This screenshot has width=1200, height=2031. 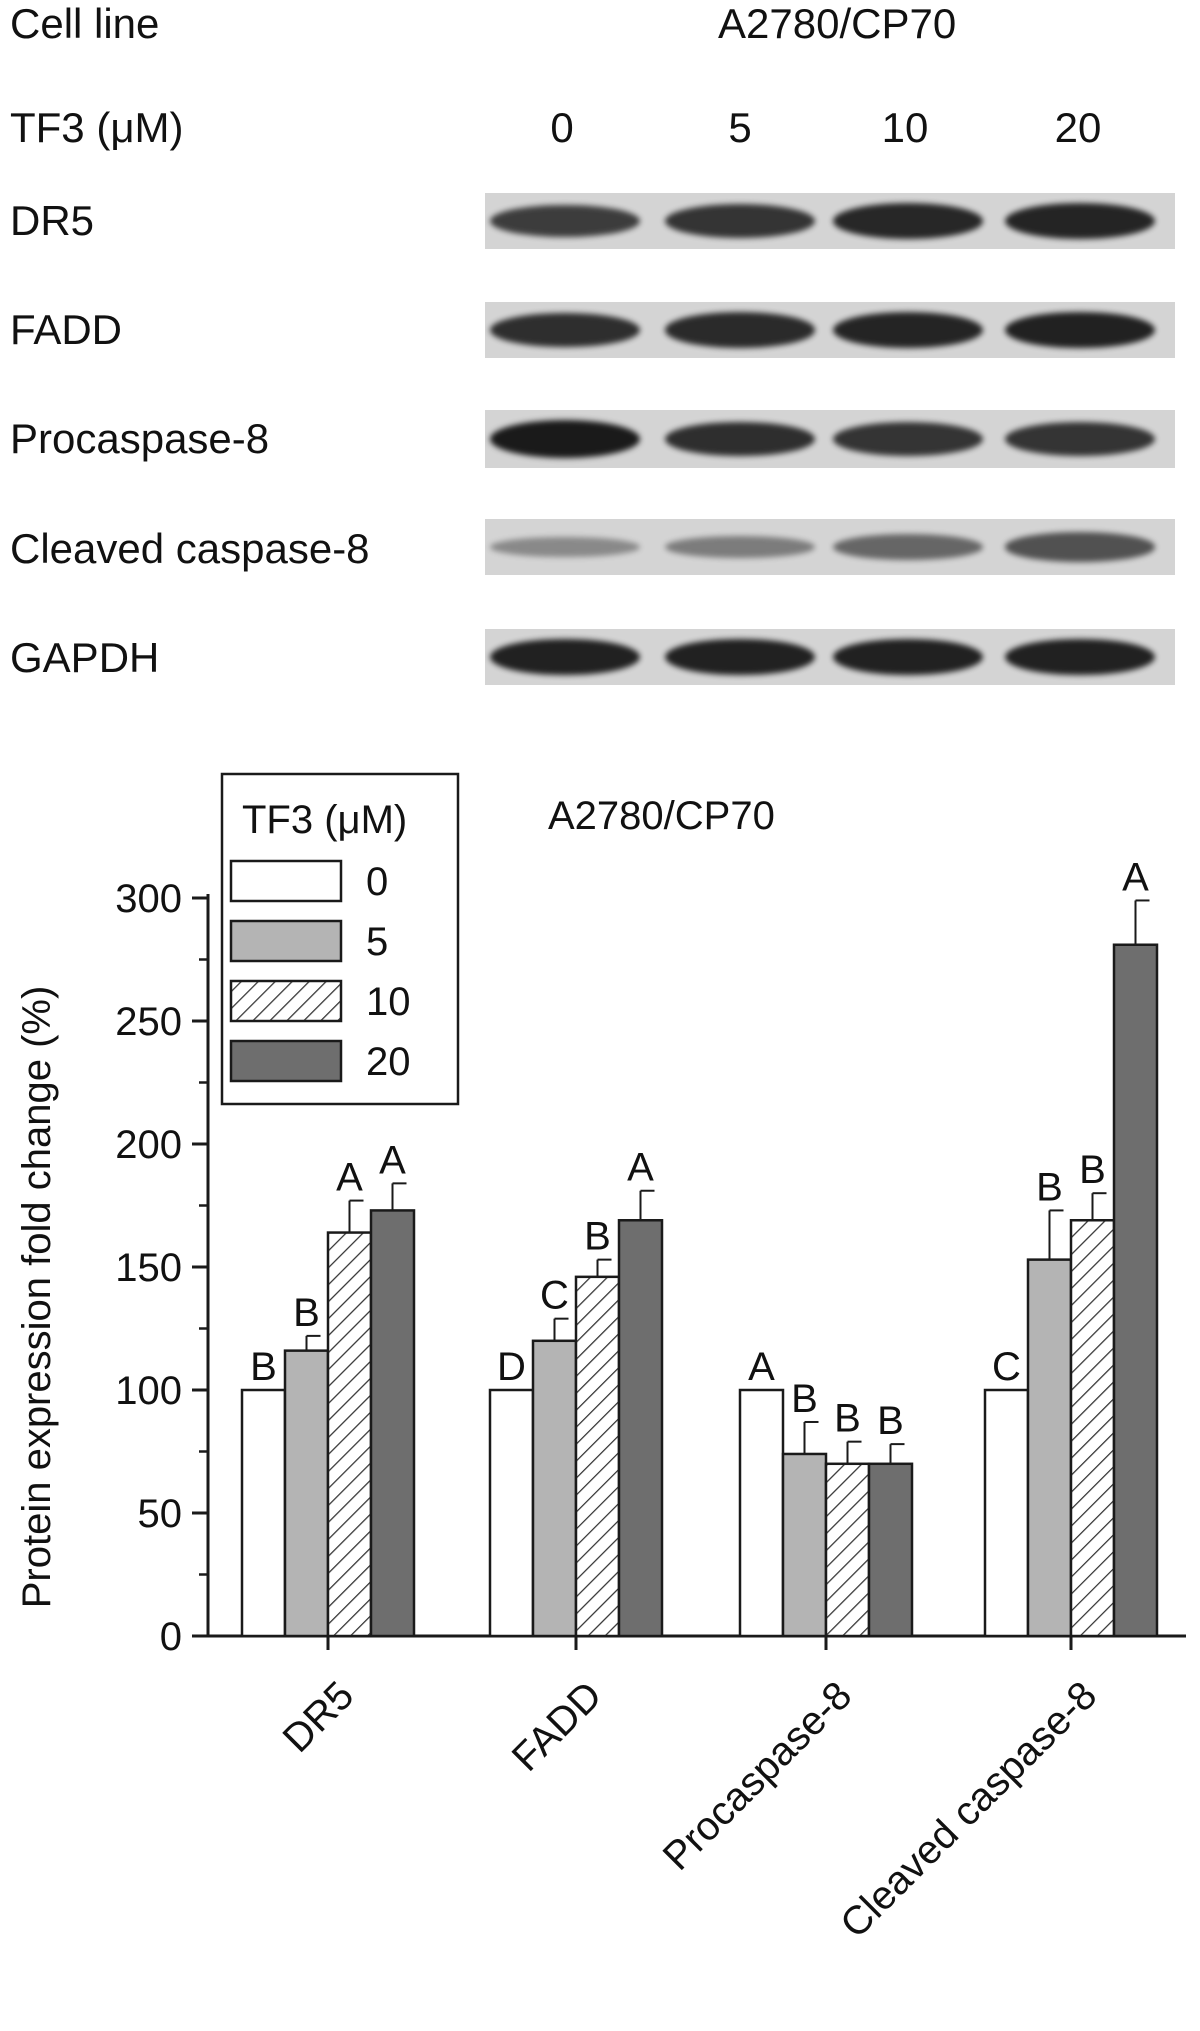 What do you see at coordinates (66, 329) in the screenshot?
I see `blot-row-label: FADD` at bounding box center [66, 329].